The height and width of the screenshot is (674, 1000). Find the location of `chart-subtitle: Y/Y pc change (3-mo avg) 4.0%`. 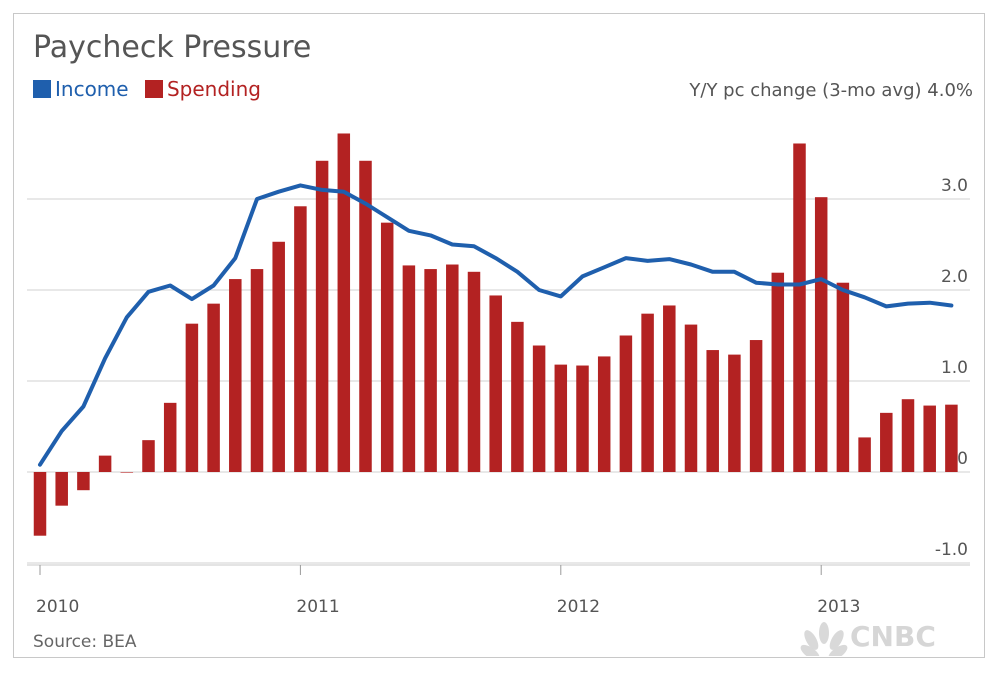

chart-subtitle: Y/Y pc change (3-mo avg) 4.0% is located at coordinates (831, 90).